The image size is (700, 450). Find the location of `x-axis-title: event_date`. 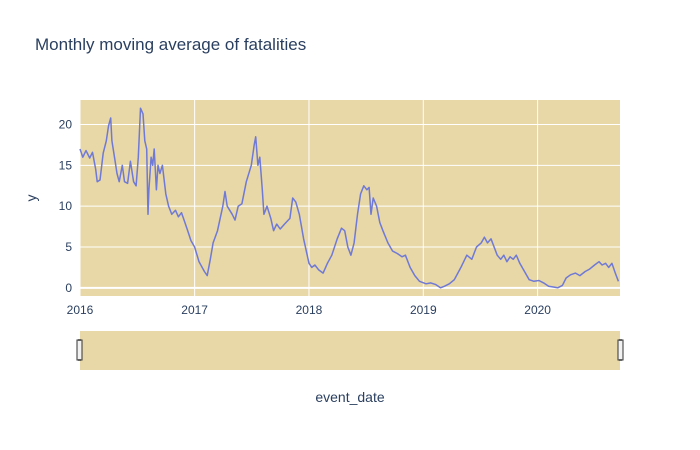

x-axis-title: event_date is located at coordinates (349, 397).